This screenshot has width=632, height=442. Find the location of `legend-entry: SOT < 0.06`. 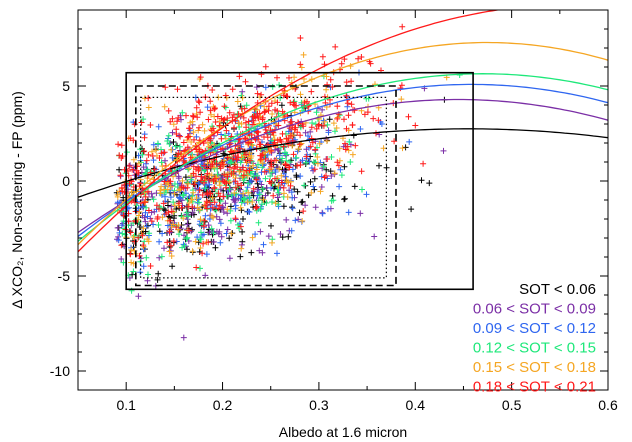

legend-entry: SOT < 0.06 is located at coordinates (557, 289).